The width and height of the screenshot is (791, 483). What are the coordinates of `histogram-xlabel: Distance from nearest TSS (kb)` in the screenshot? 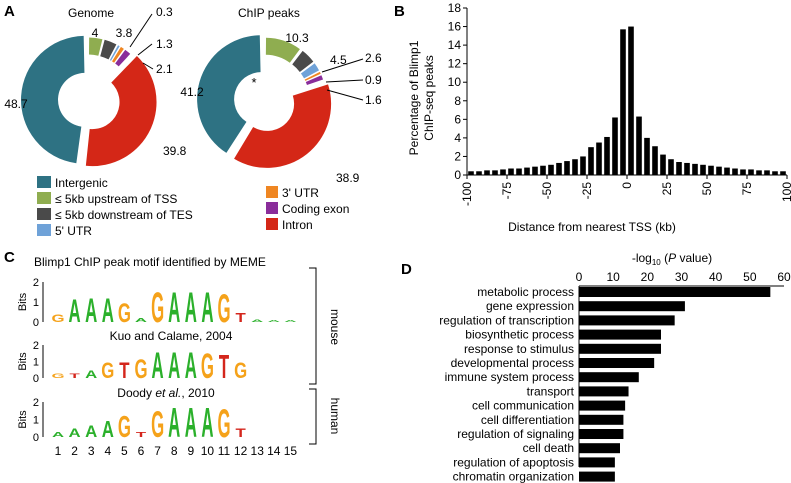 It's located at (592, 227).